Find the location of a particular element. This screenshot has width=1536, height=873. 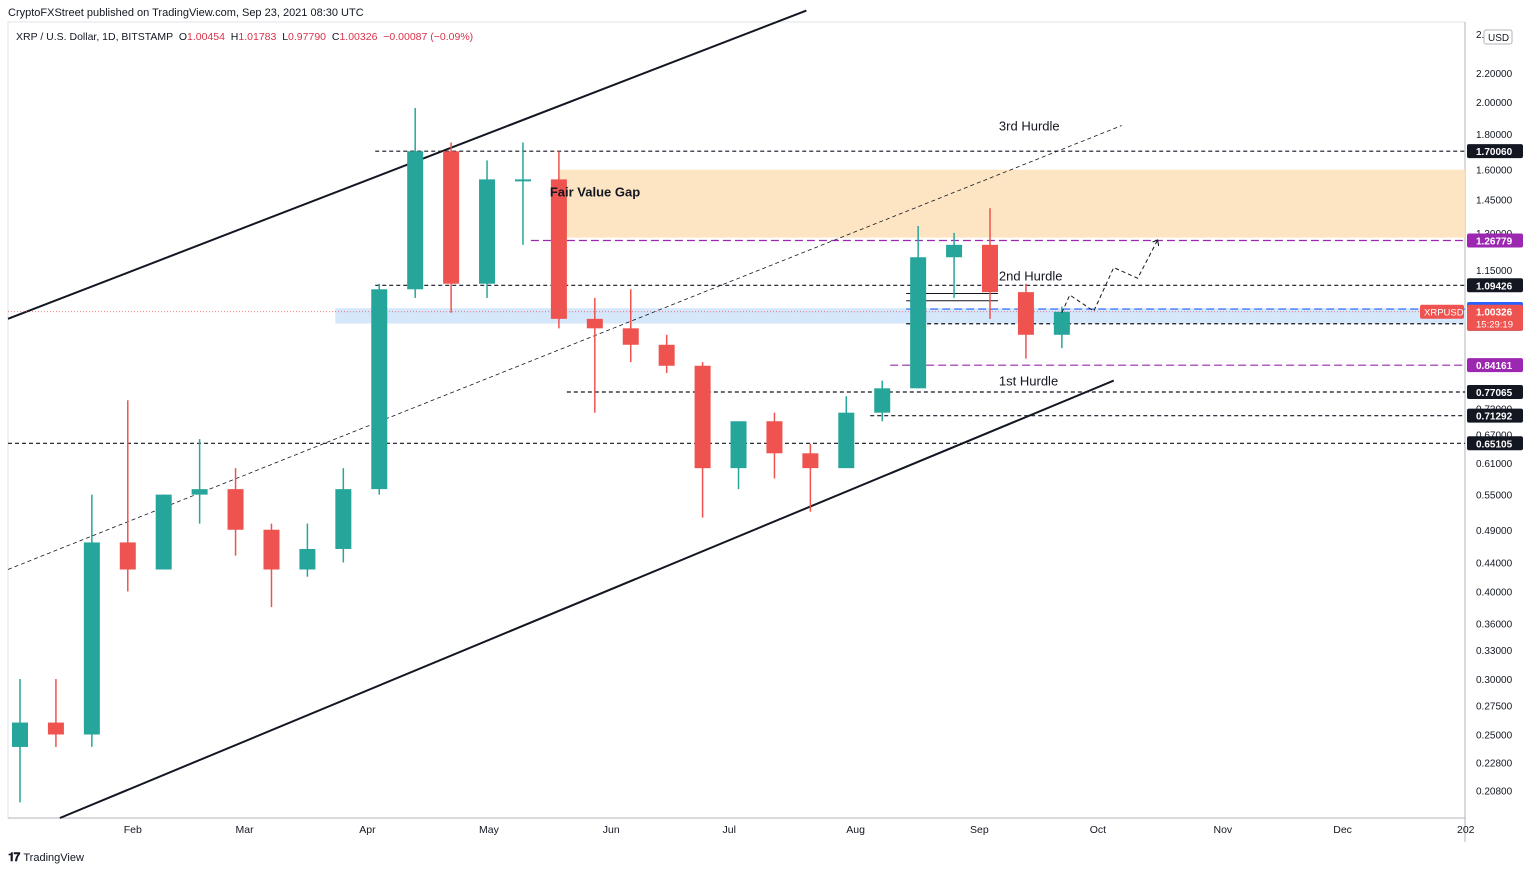

annotation-label: 2nd Hurdle is located at coordinates (1031, 276).